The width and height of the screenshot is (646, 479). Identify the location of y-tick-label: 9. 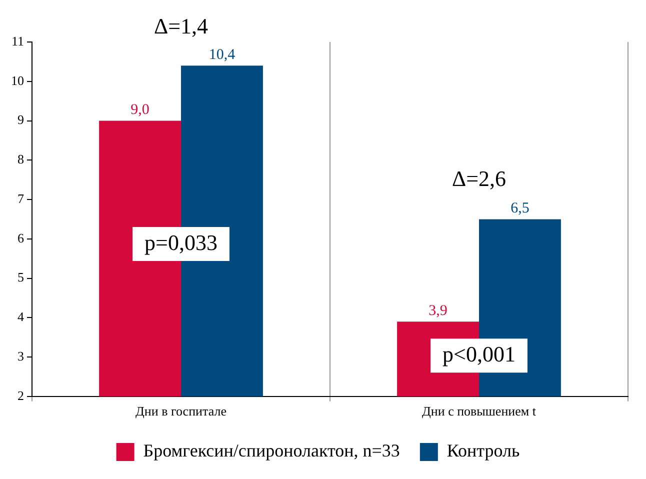
(21, 120).